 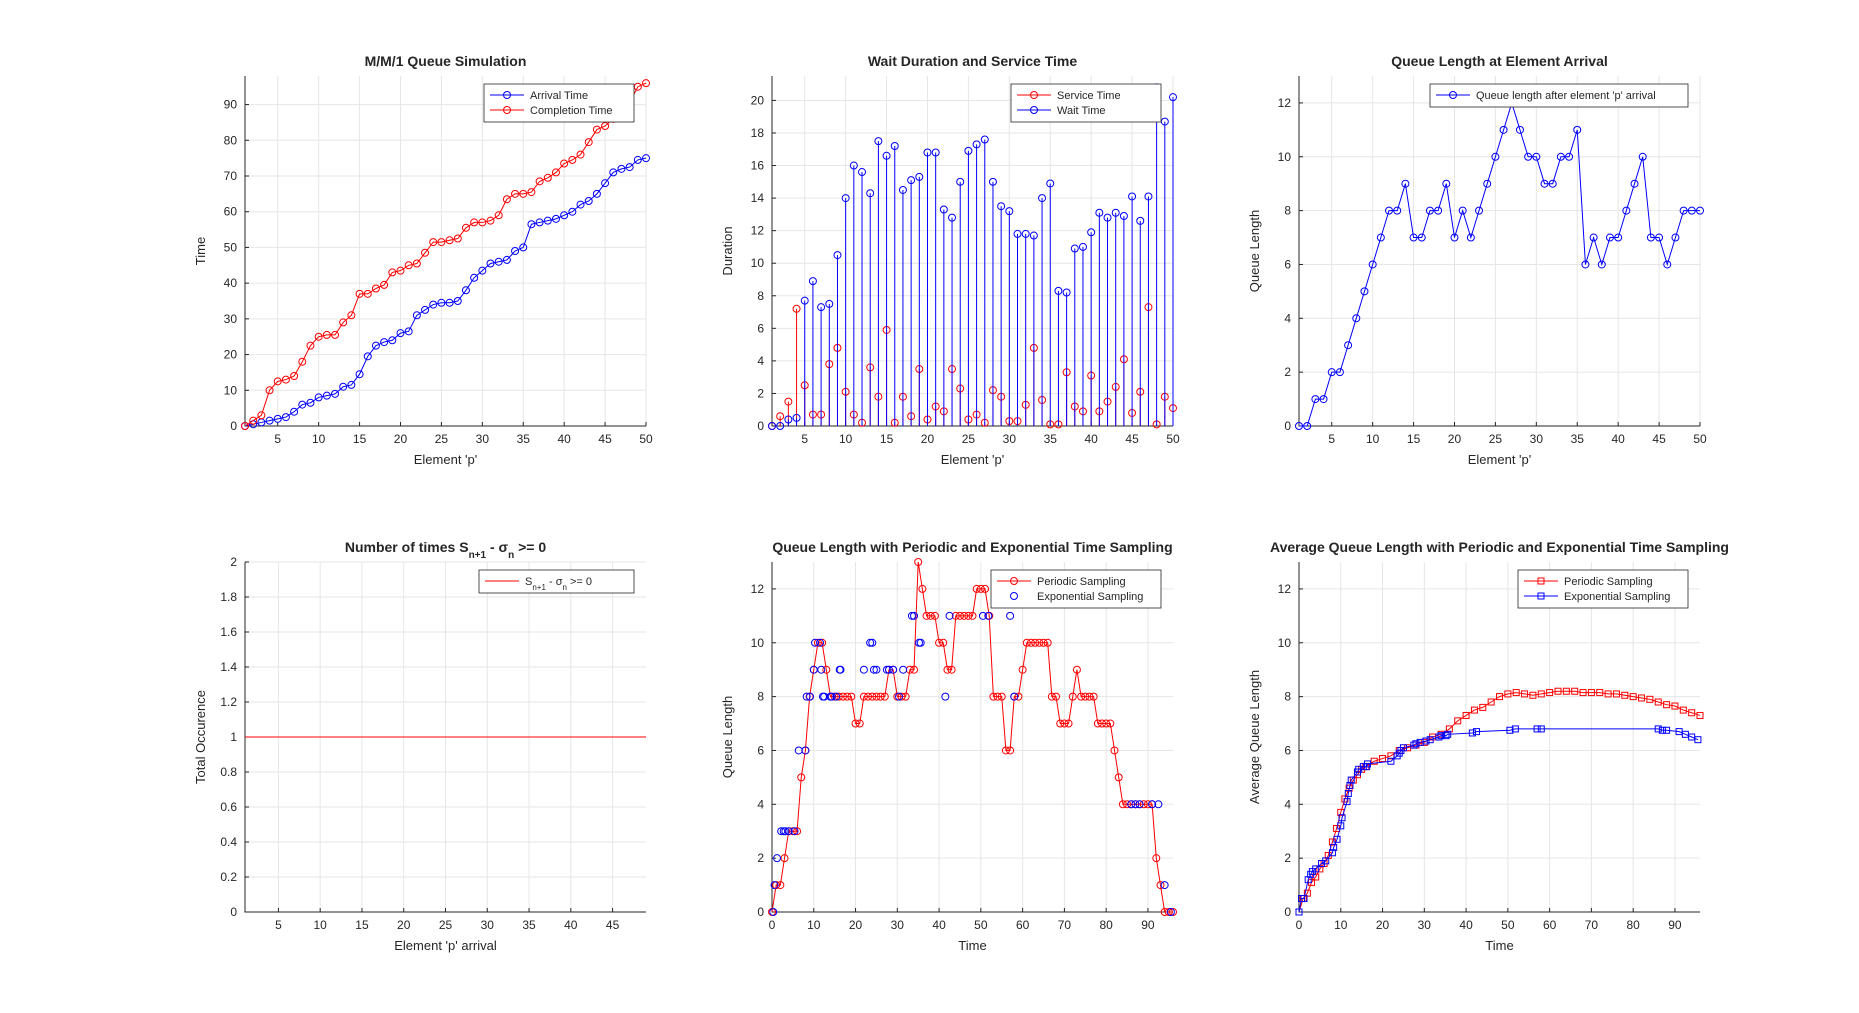 I want to click on legend-label: Exponential Sampling, so click(x=1090, y=597).